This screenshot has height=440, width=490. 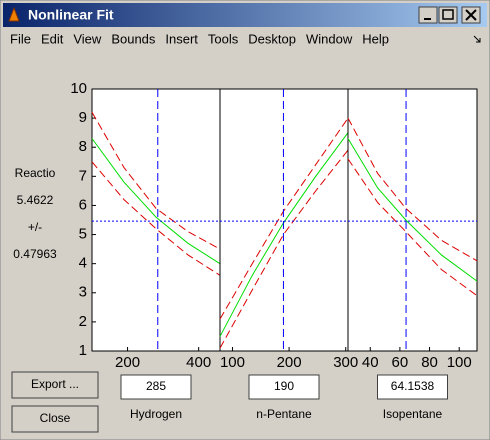 I want to click on menu-item: Window, so click(x=329, y=38).